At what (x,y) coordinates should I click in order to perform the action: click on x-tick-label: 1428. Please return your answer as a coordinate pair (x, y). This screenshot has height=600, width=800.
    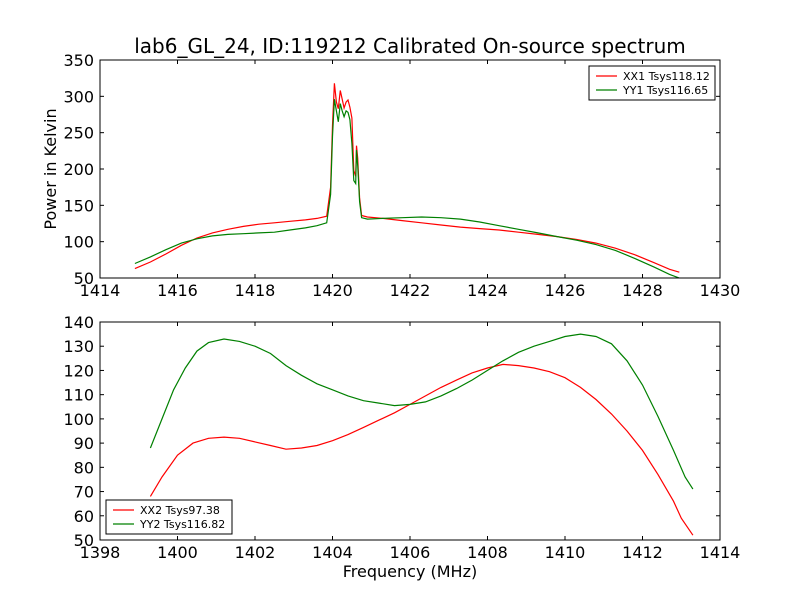
    Looking at the image, I should click on (642, 290).